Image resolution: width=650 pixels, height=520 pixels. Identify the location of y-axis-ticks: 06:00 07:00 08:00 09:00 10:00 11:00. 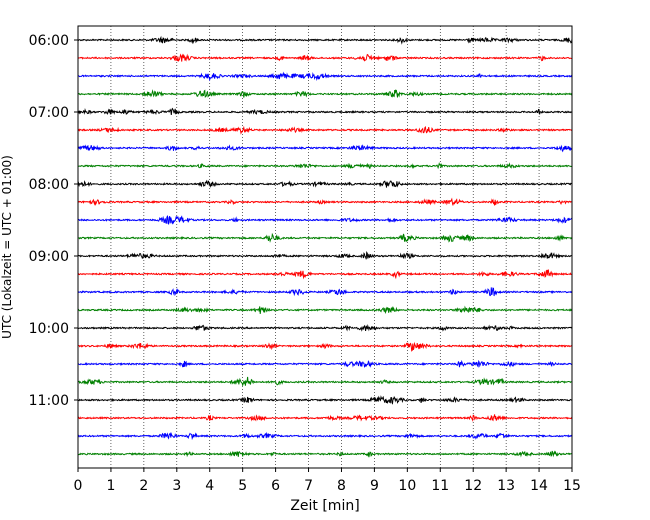
(53, 221).